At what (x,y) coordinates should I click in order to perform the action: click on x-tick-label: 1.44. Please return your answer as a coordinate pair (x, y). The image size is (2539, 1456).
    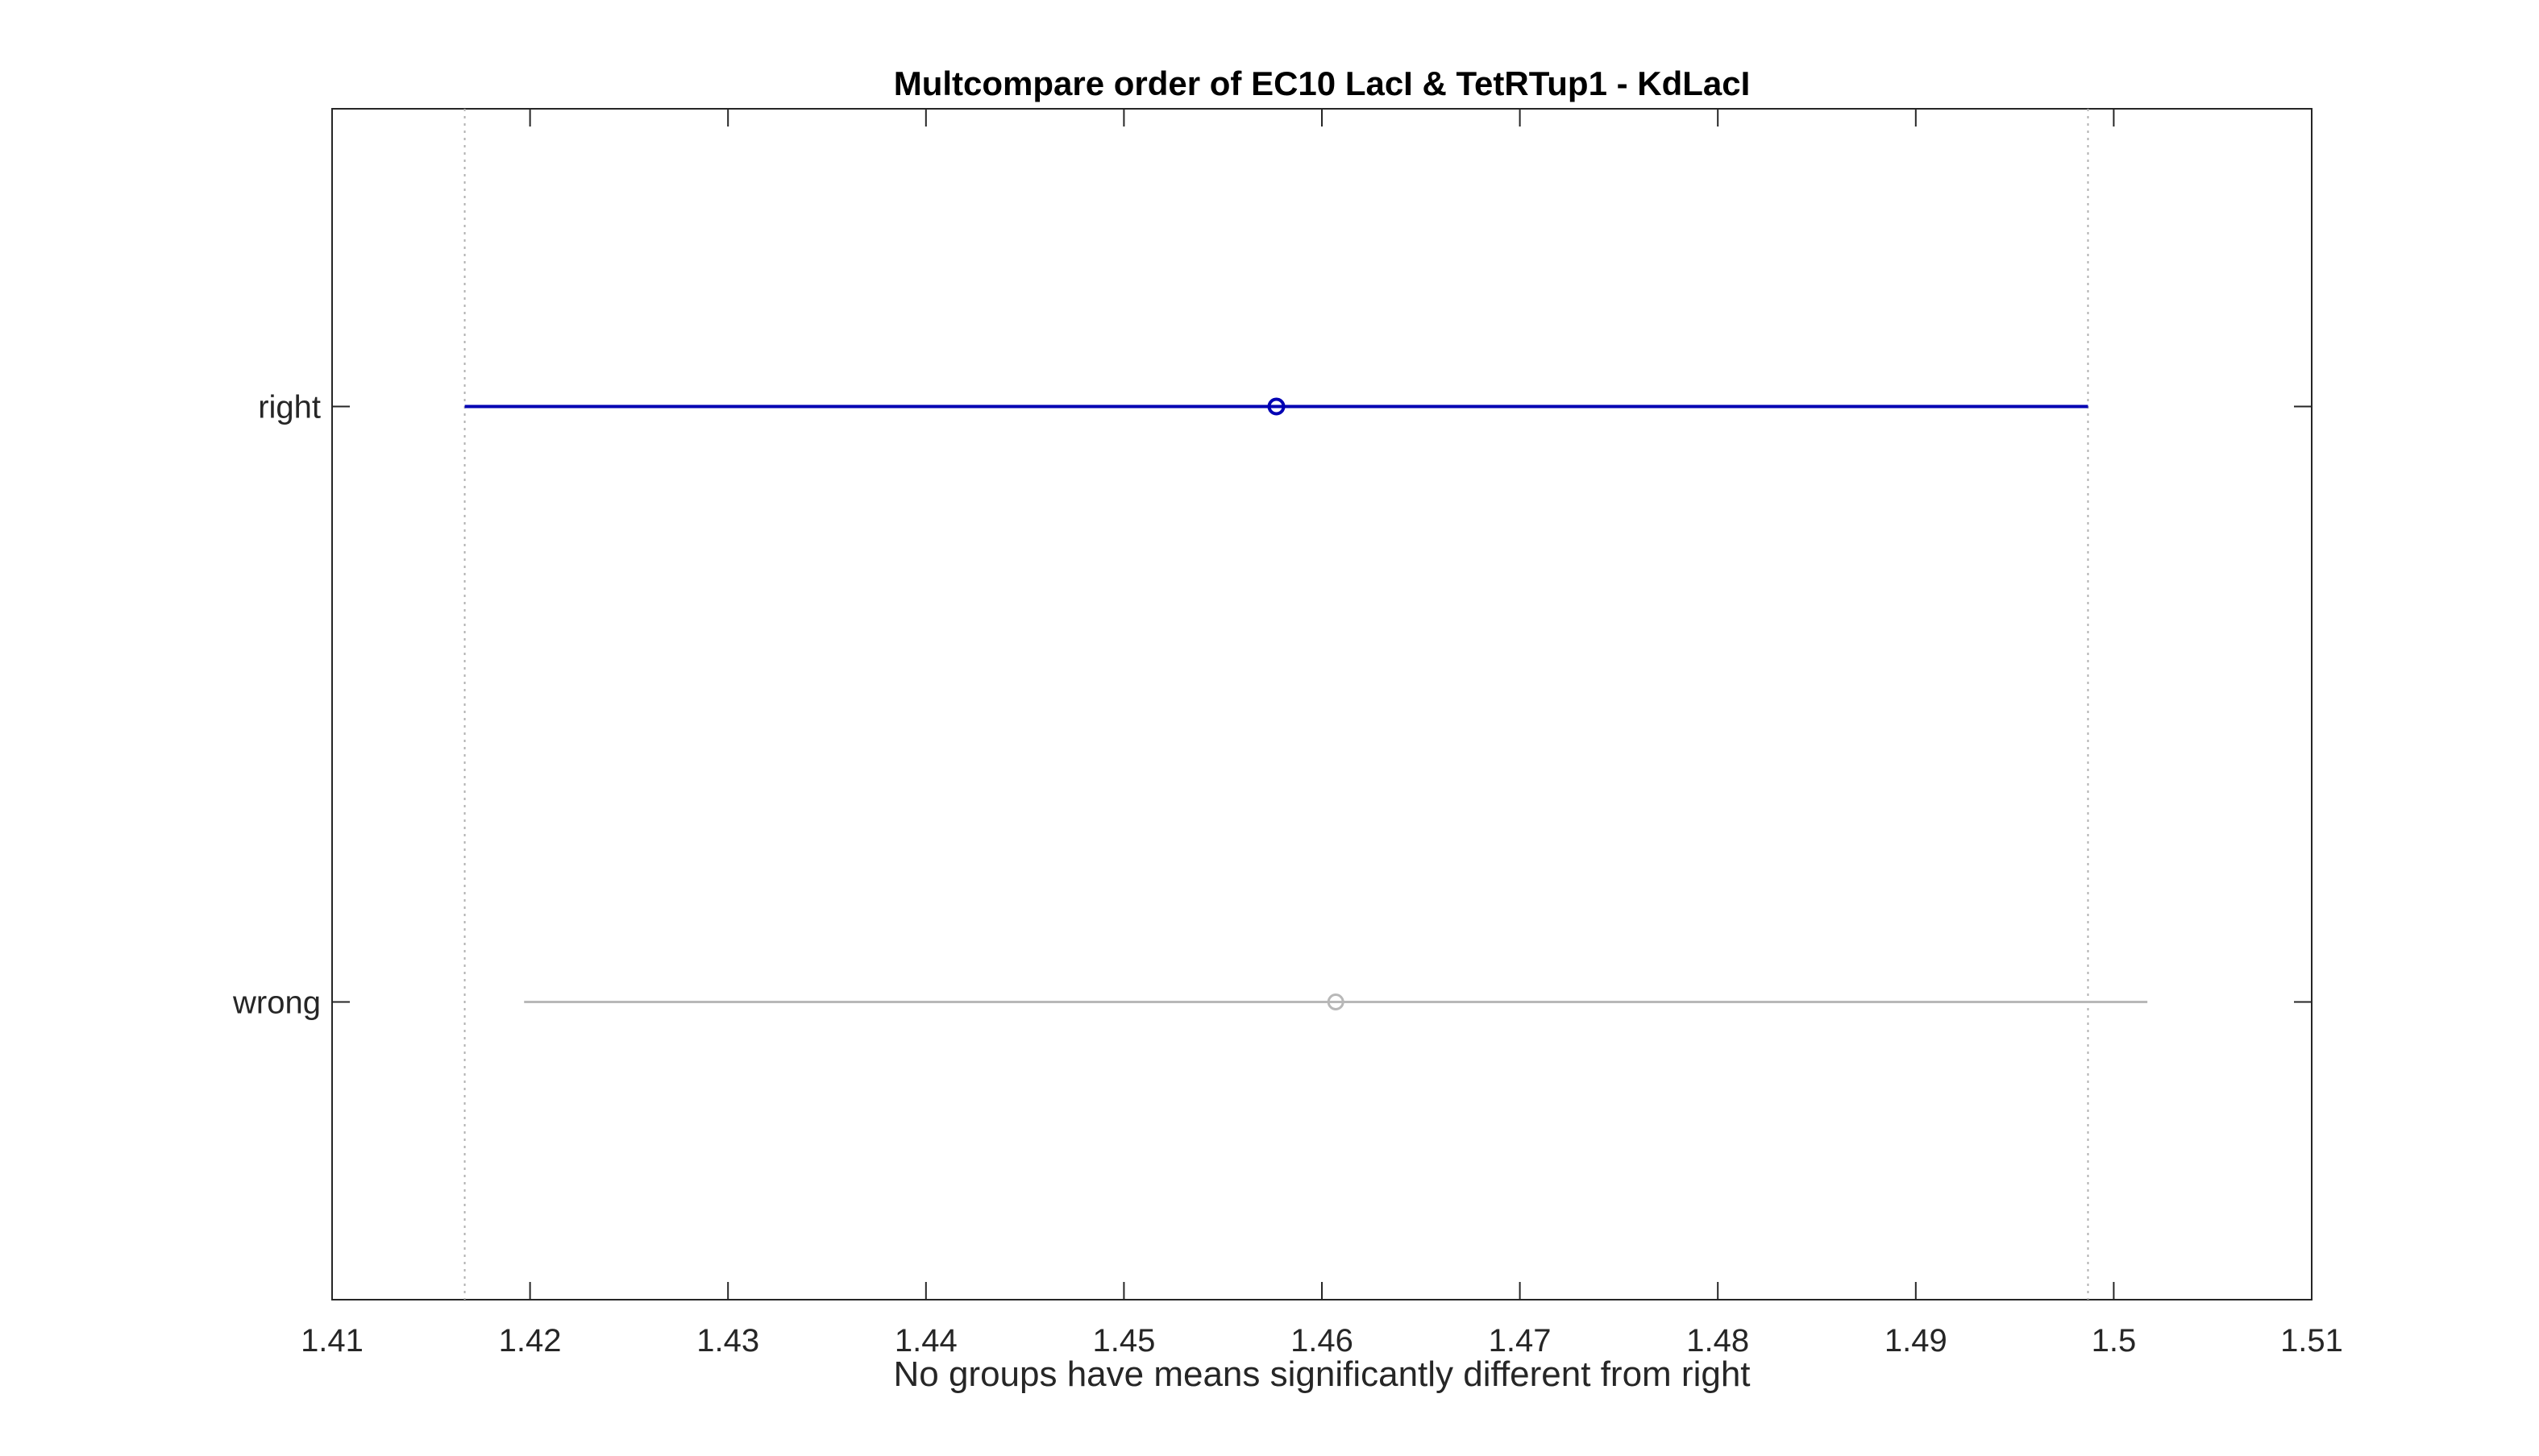
    Looking at the image, I should click on (926, 1341).